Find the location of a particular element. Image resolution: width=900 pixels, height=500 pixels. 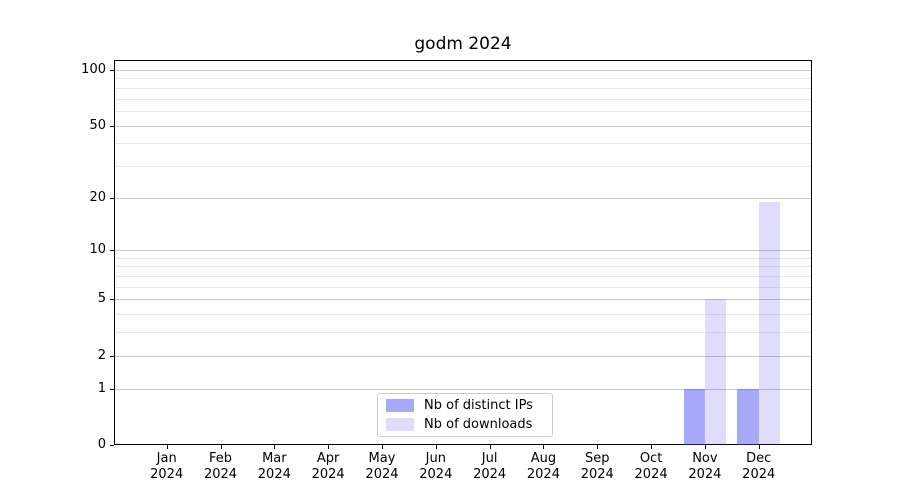

legend-swatch-downloads-icon is located at coordinates (400, 424).